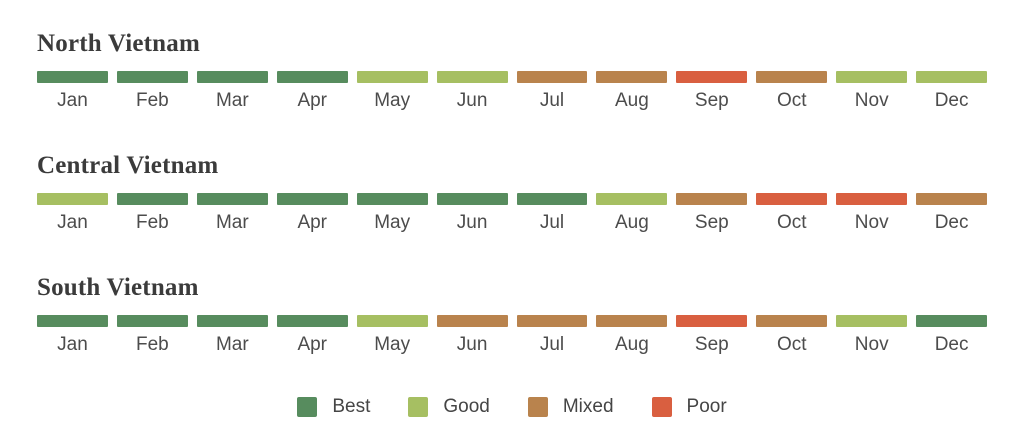  Describe the element at coordinates (588, 406) in the screenshot. I see `legend-label: Mixed` at that location.